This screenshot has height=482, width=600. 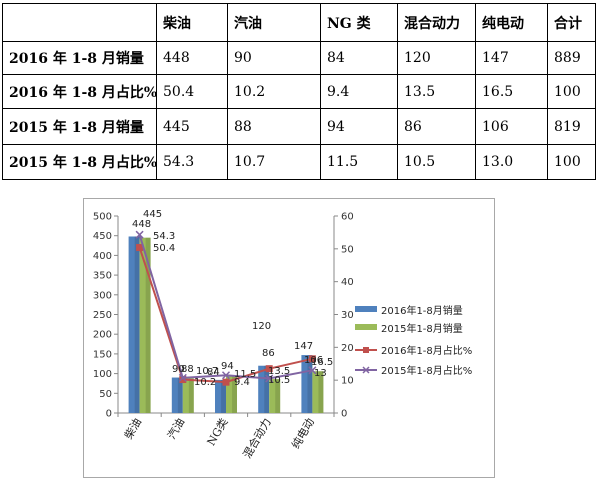 What do you see at coordinates (347, 381) in the screenshot?
I see `right-tick-label: 10` at bounding box center [347, 381].